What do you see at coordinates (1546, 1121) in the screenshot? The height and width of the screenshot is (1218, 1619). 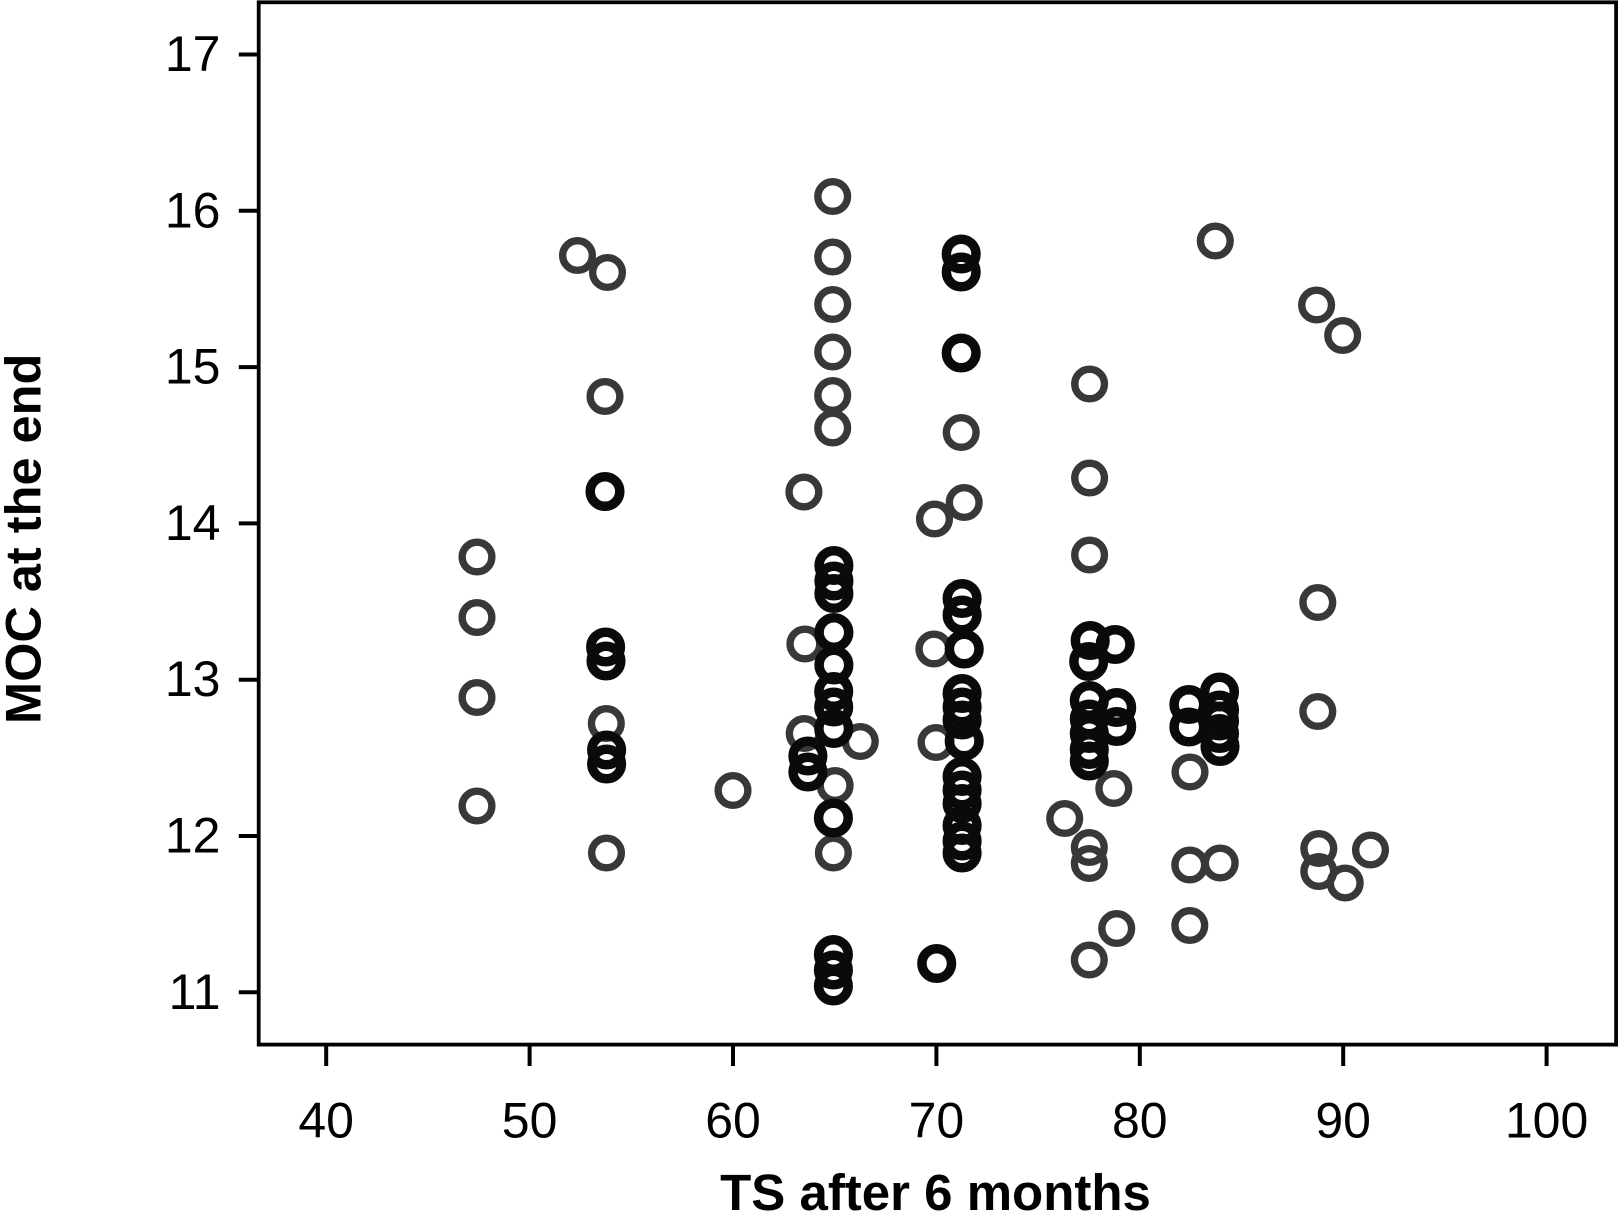 I see `svg-text: 100` at bounding box center [1546, 1121].